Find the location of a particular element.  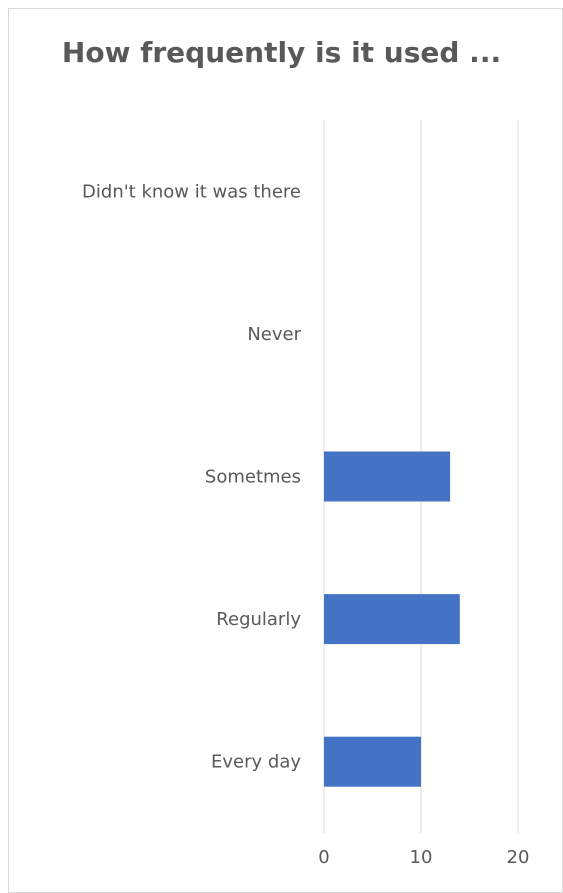

x-tick-label: 20 is located at coordinates (518, 857).